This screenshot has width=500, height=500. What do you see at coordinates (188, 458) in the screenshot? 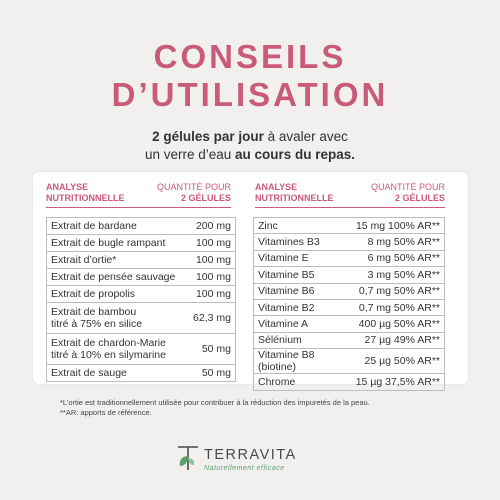
I see `terravita-logo-icon` at bounding box center [188, 458].